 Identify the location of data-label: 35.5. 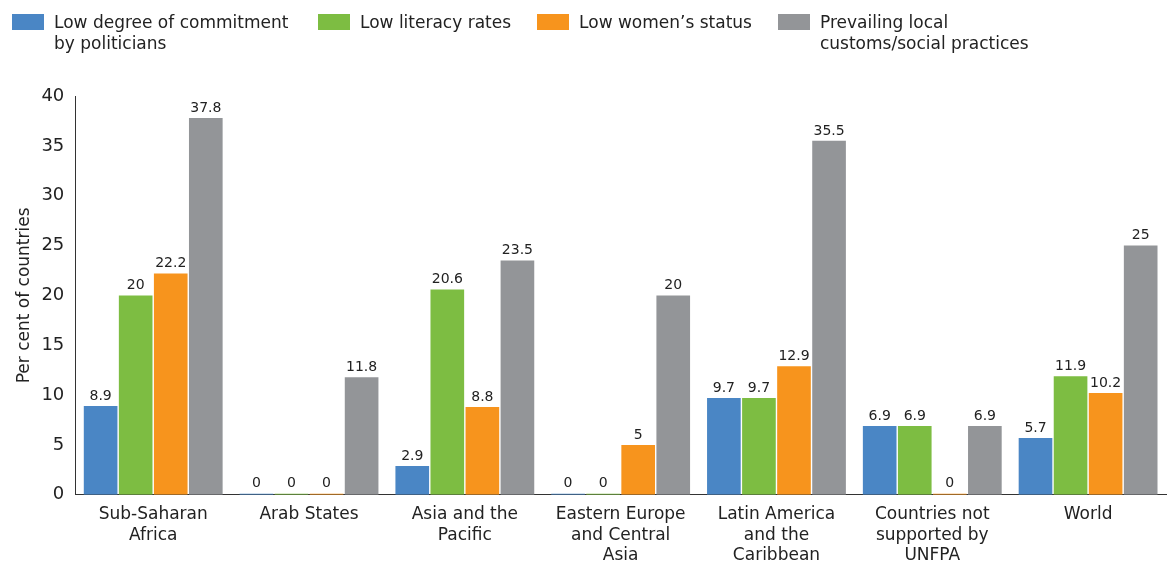
(829, 129).